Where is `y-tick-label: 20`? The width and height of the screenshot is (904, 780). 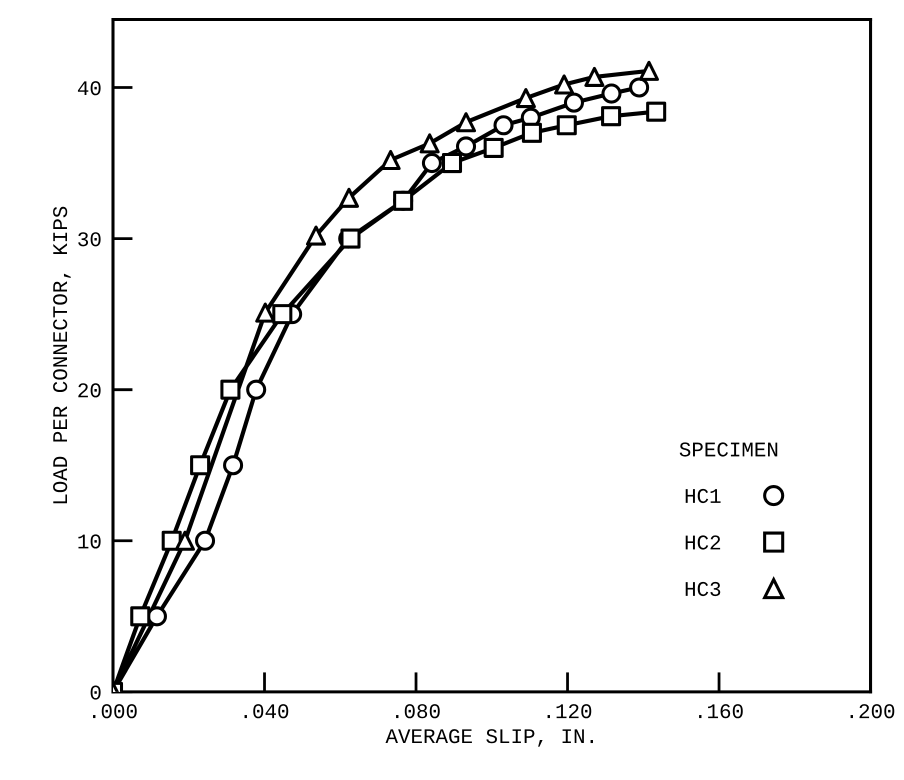
y-tick-label: 20 is located at coordinates (89, 390).